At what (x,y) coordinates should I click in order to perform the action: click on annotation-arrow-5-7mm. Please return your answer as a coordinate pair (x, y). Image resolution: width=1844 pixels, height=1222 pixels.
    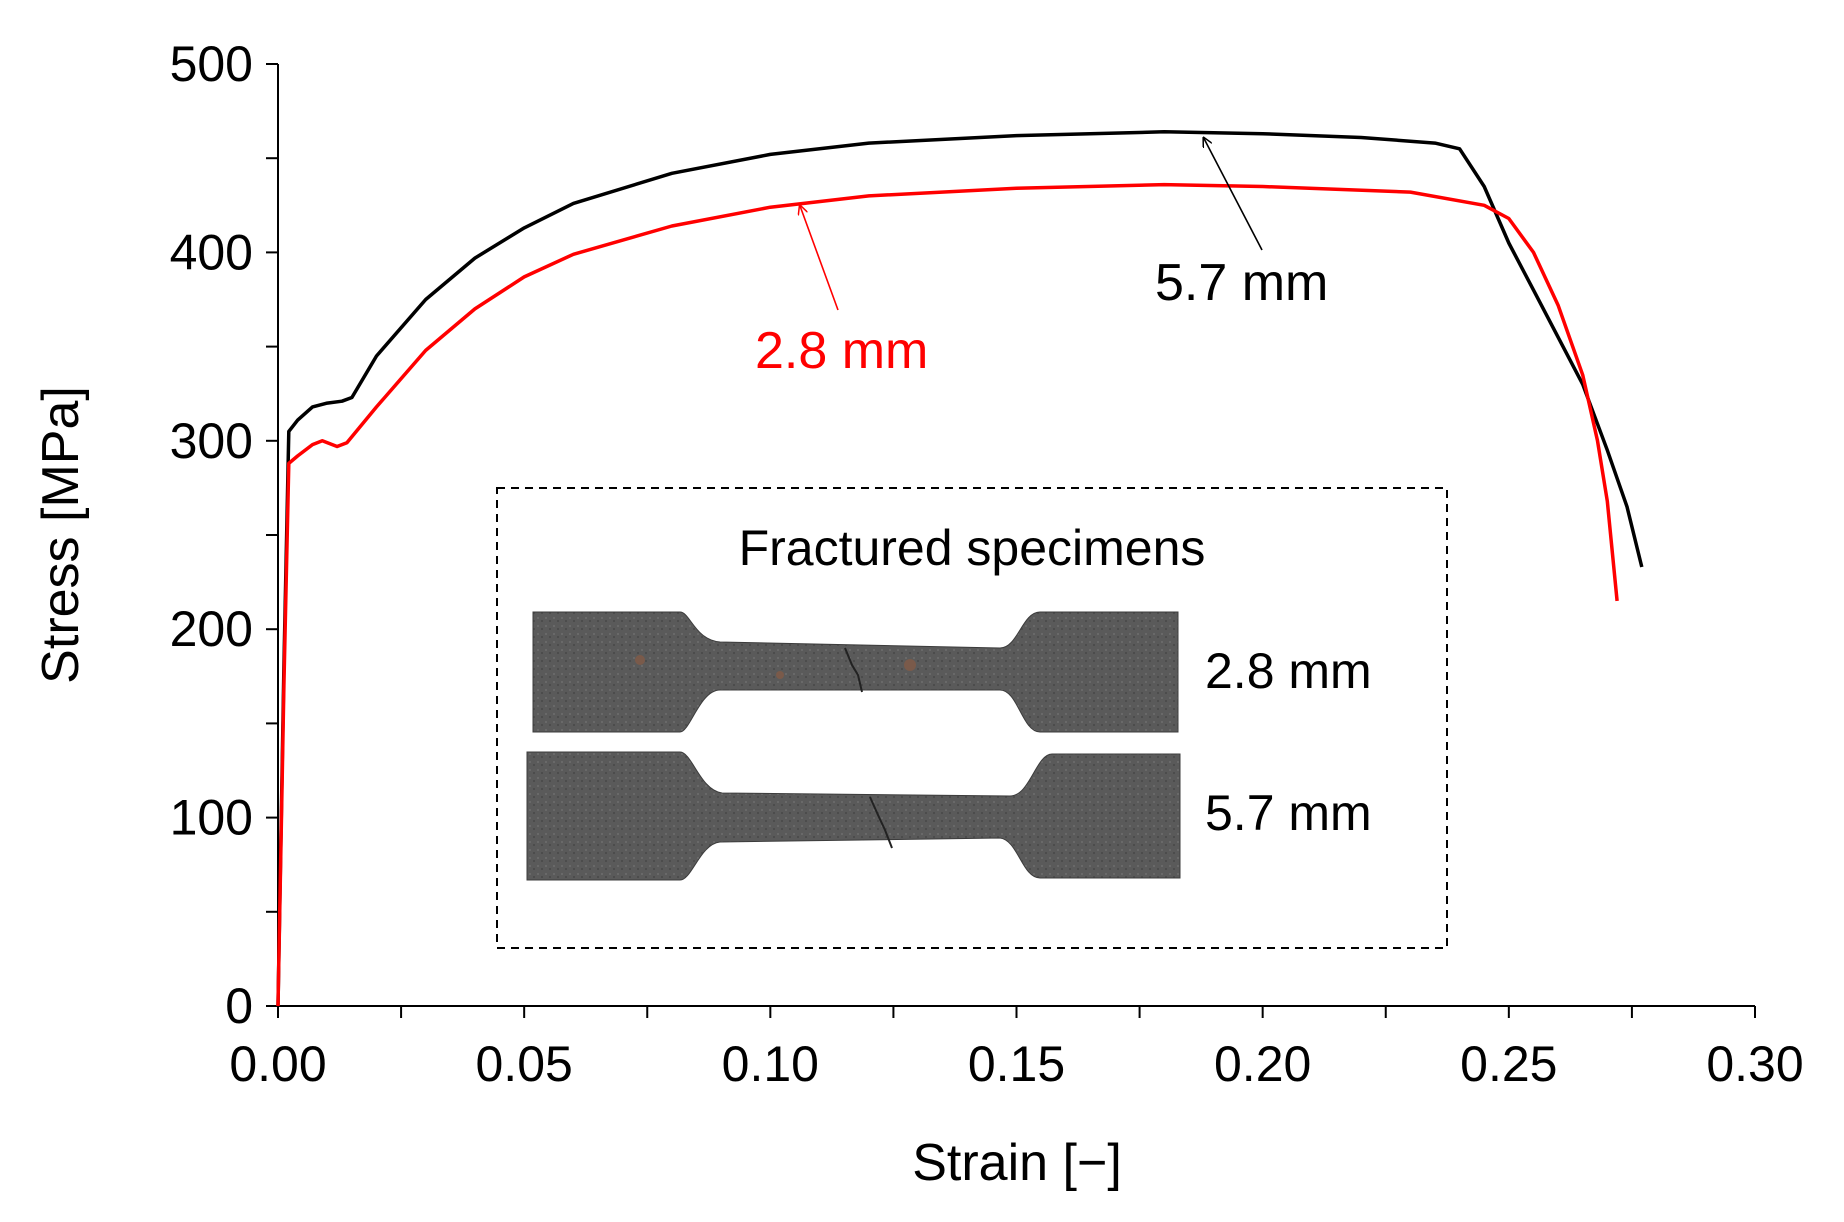
    Looking at the image, I should click on (1233, 194).